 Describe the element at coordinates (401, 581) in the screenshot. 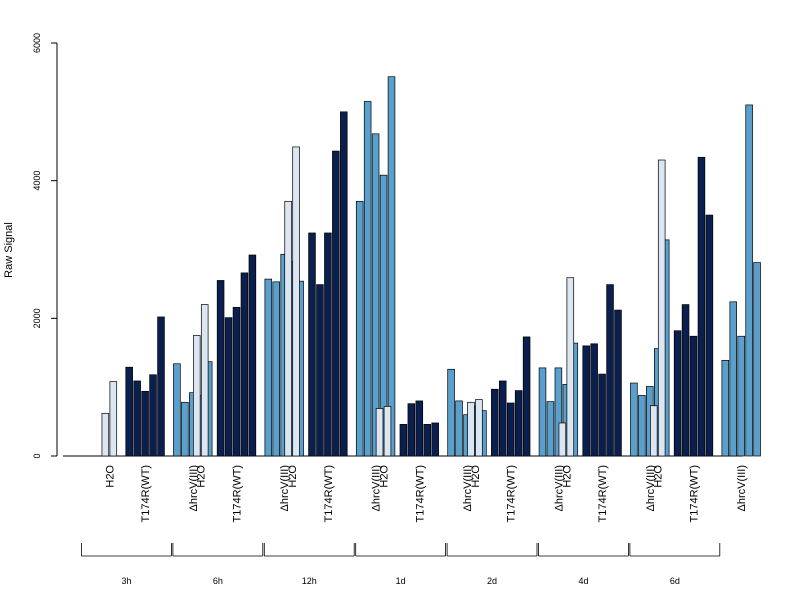

I see `timepoint-label: 1d` at that location.